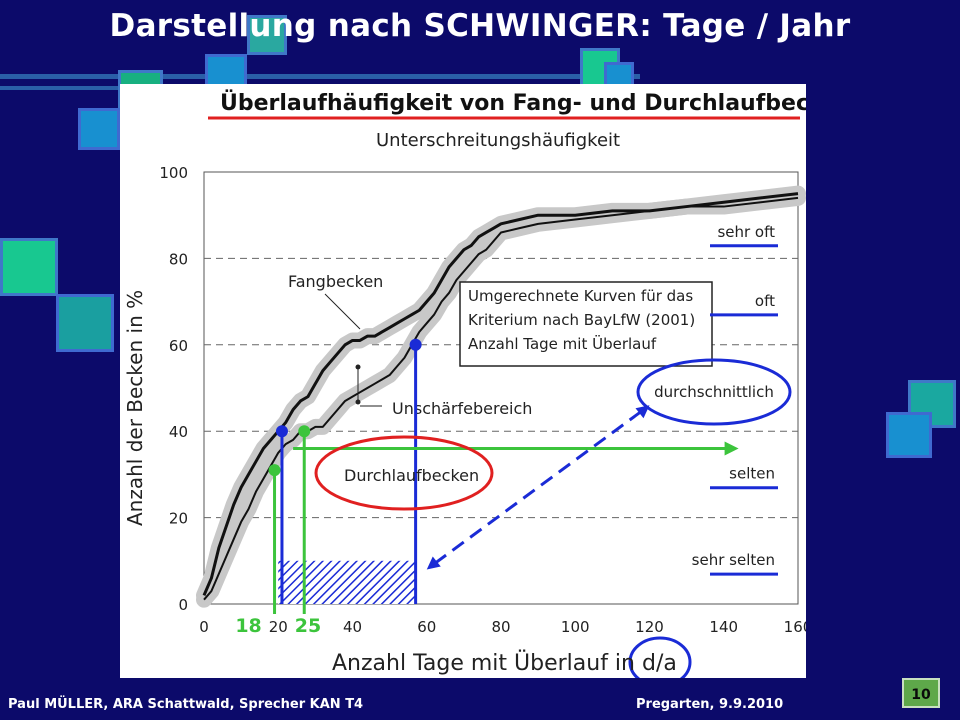  What do you see at coordinates (320, 76) in the screenshot?
I see `deco-line-top` at bounding box center [320, 76].